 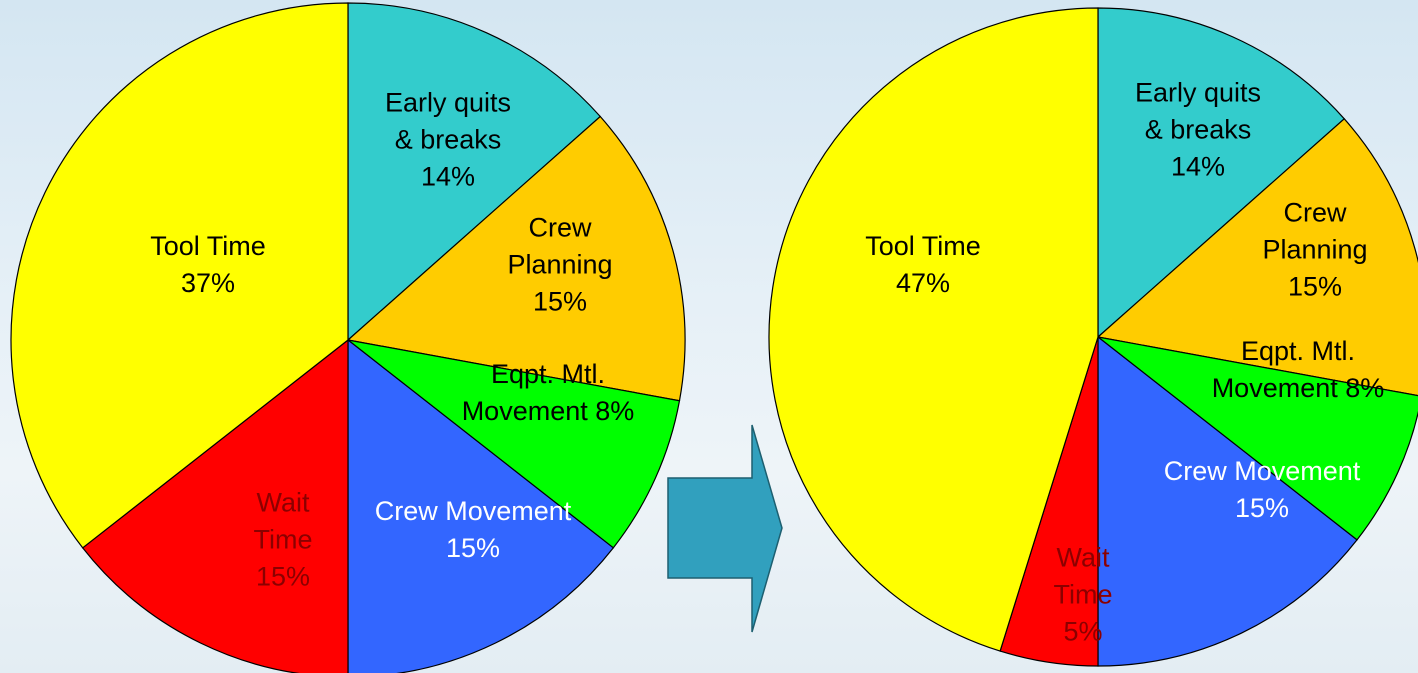 I want to click on arrow, so click(x=725, y=528).